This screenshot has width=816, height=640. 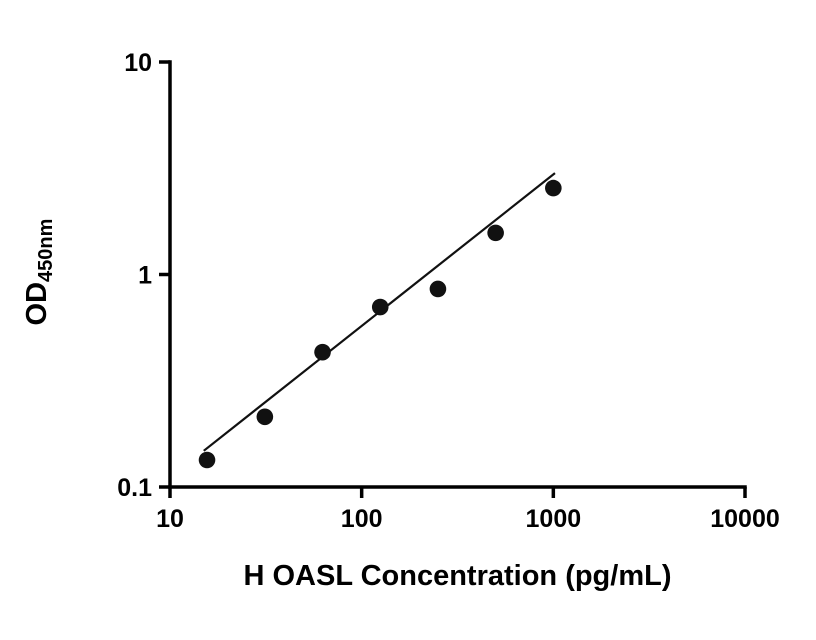 I want to click on x-tick-label: 10000, so click(x=745, y=519).